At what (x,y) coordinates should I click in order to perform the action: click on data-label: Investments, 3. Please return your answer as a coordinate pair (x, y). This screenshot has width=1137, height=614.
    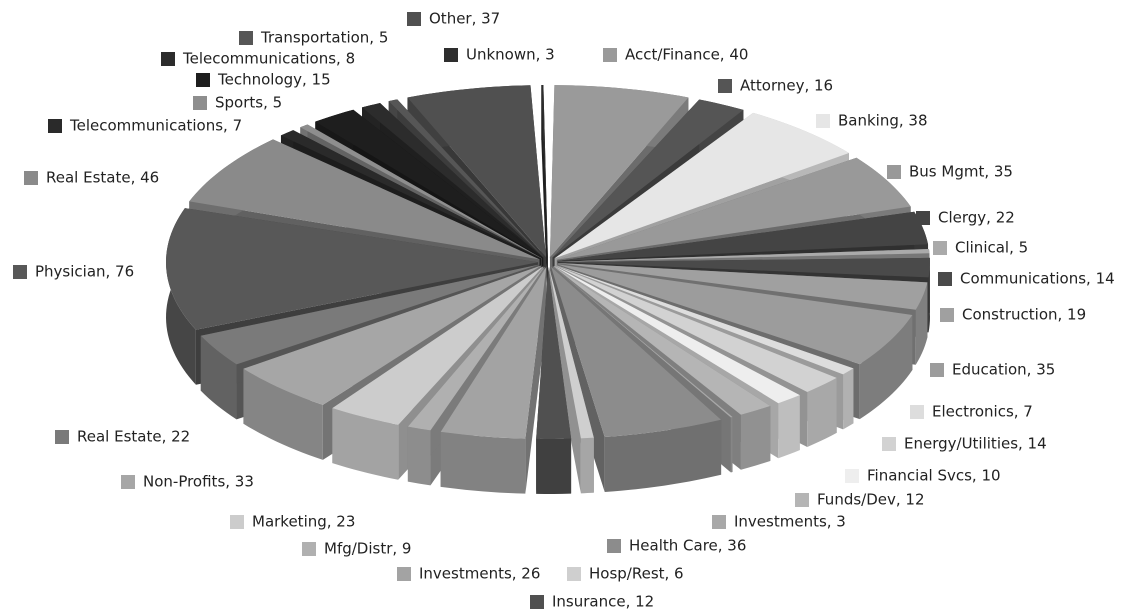
    Looking at the image, I should click on (790, 522).